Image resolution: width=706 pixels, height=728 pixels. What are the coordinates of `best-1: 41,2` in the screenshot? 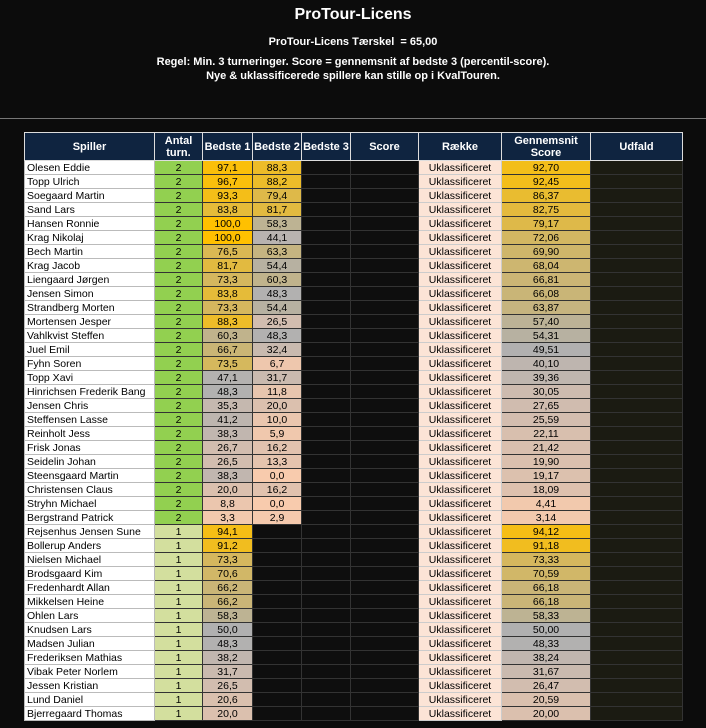 It's located at (227, 419).